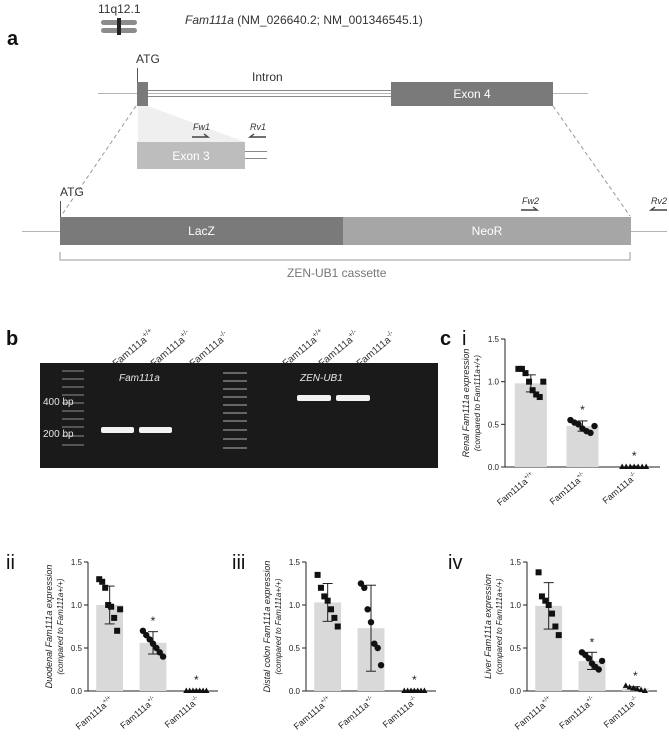 The height and width of the screenshot is (741, 669). I want to click on atg-label-bottom: ATG, so click(72, 192).